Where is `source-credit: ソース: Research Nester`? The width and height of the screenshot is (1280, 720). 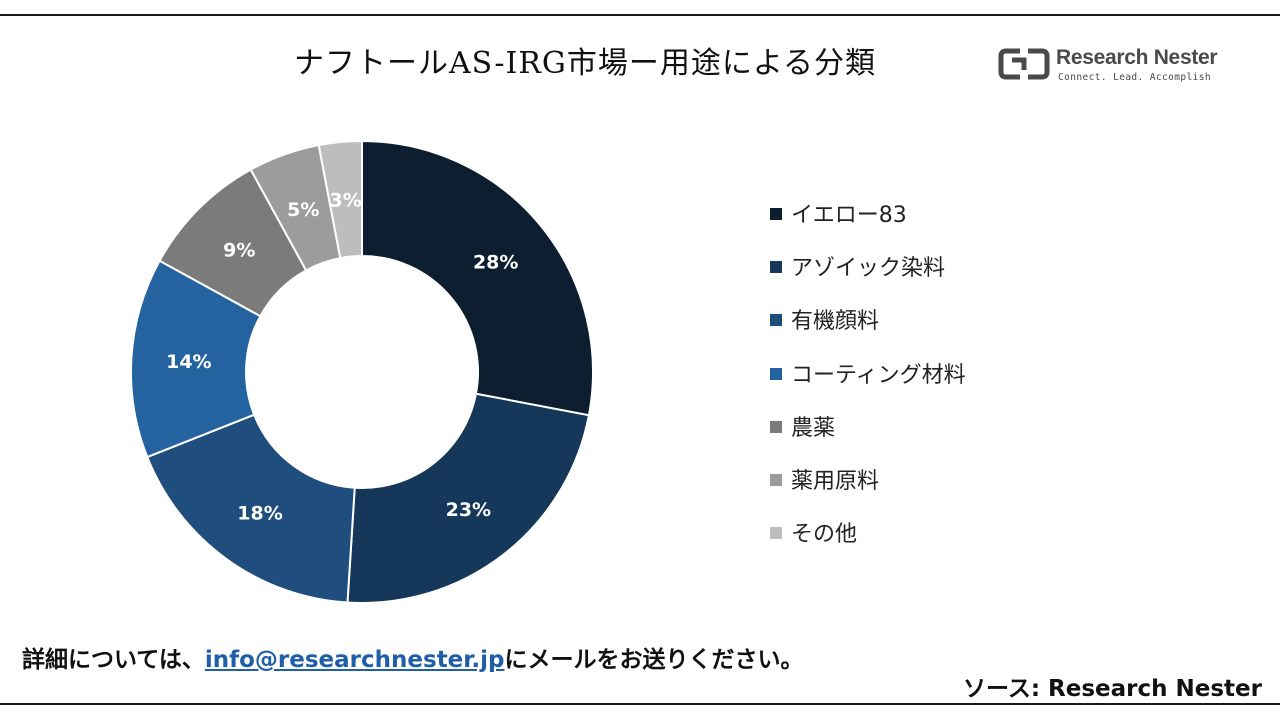
source-credit: ソース: Research Nester is located at coordinates (1112, 689).